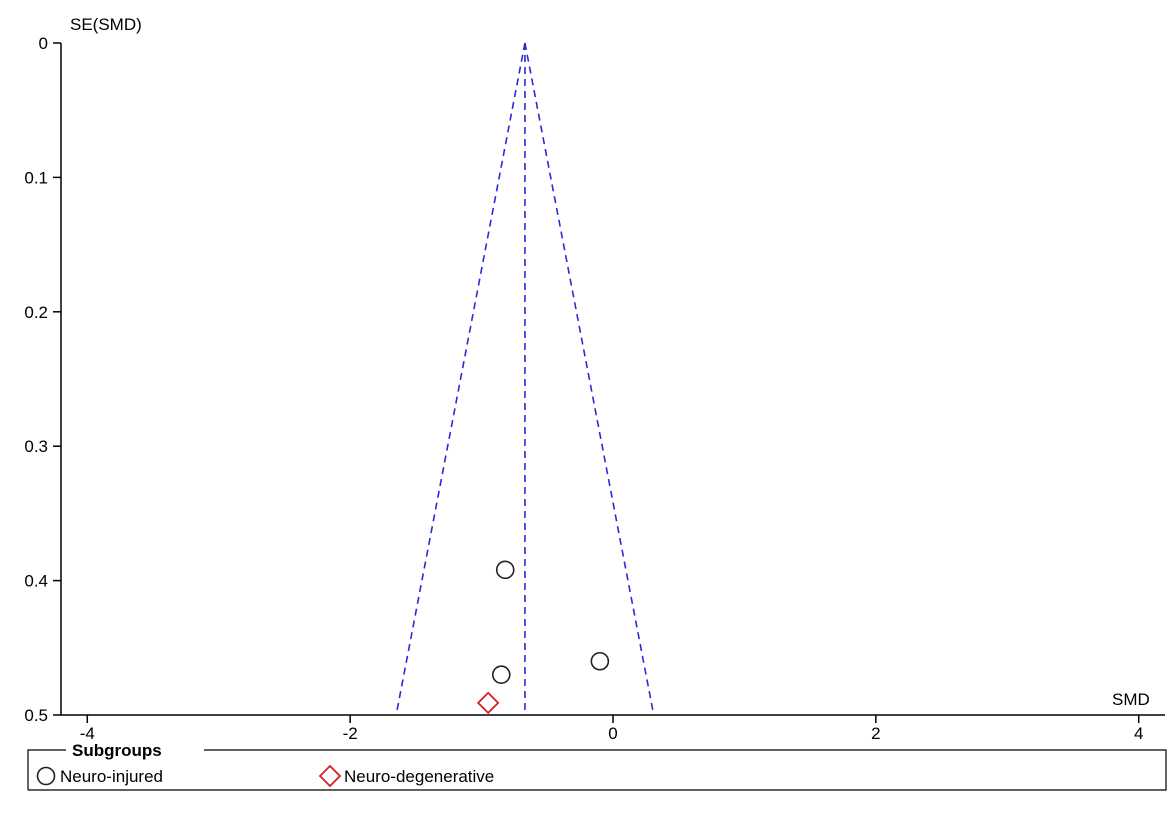  I want to click on x-tick-label: 0, so click(612, 733).